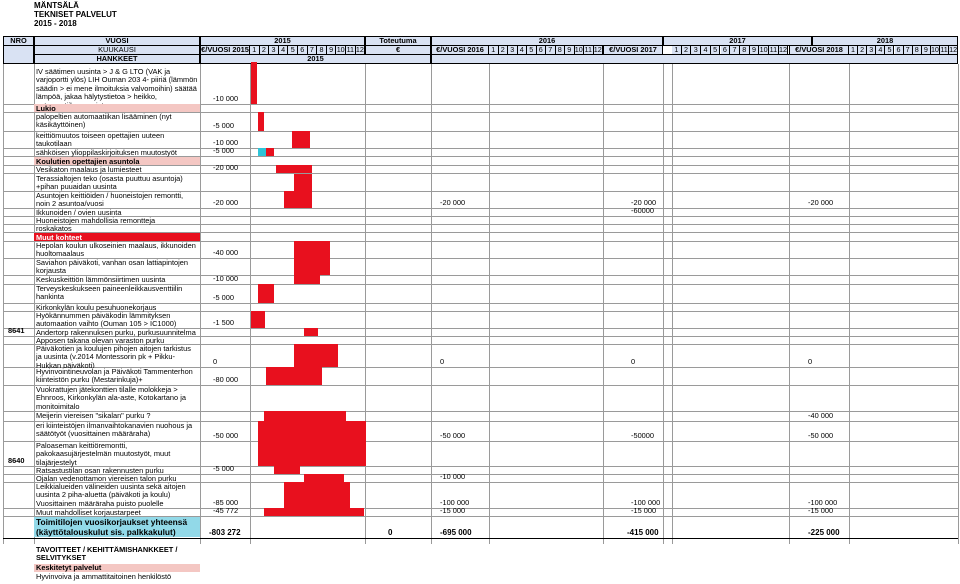 This screenshot has width=960, height=584. I want to click on project-name: Ikkunoiden / ovien uusinta, so click(79, 213).